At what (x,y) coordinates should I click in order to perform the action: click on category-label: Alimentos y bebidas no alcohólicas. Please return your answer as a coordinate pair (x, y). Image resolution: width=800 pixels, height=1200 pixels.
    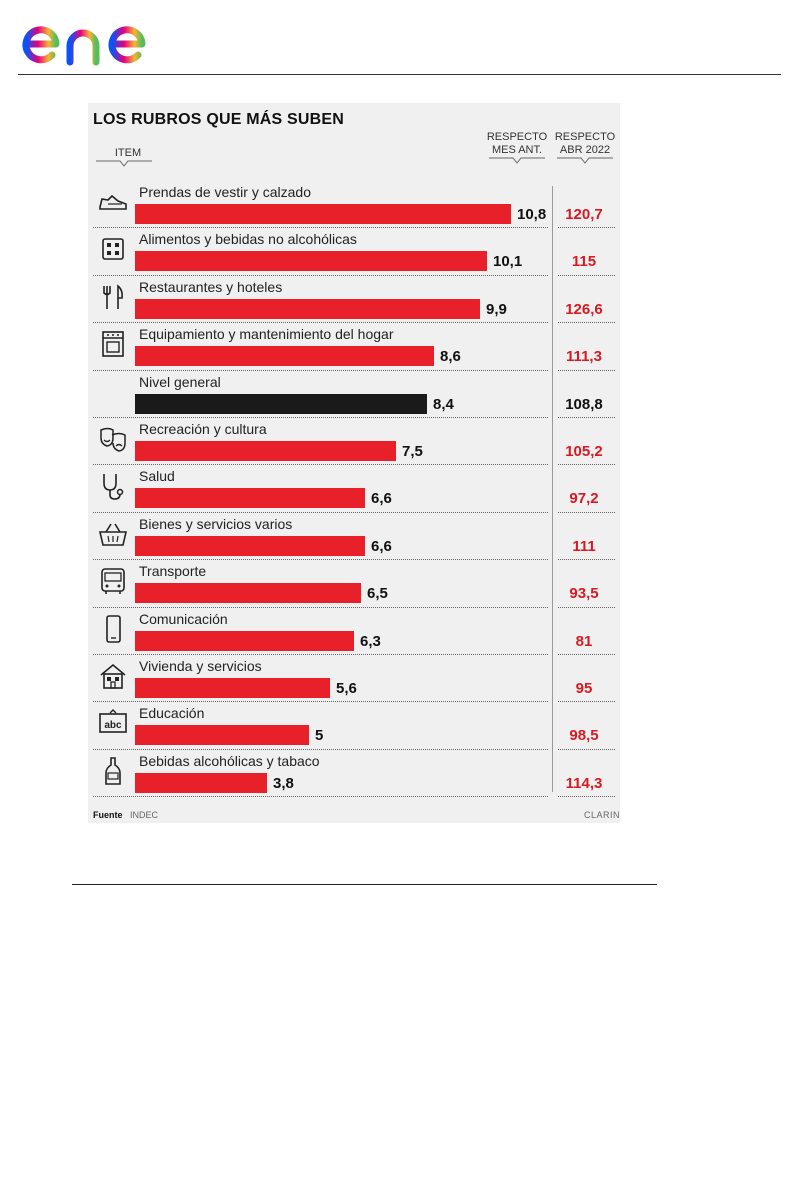
    Looking at the image, I should click on (248, 239).